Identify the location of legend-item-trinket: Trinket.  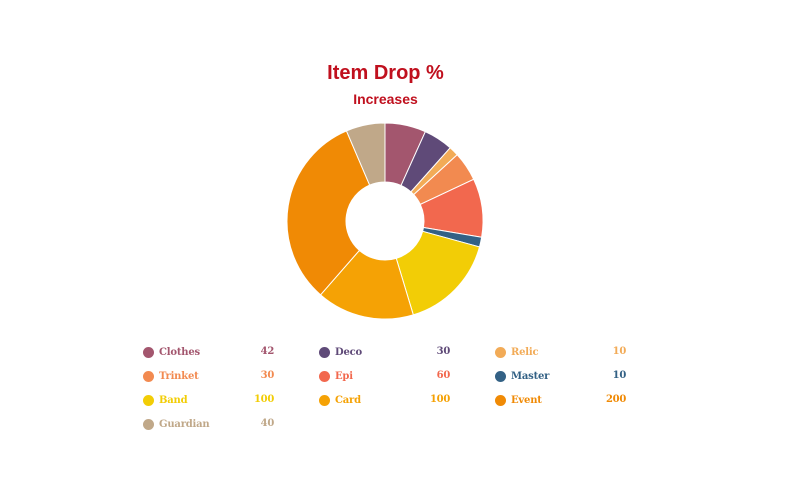
(171, 376).